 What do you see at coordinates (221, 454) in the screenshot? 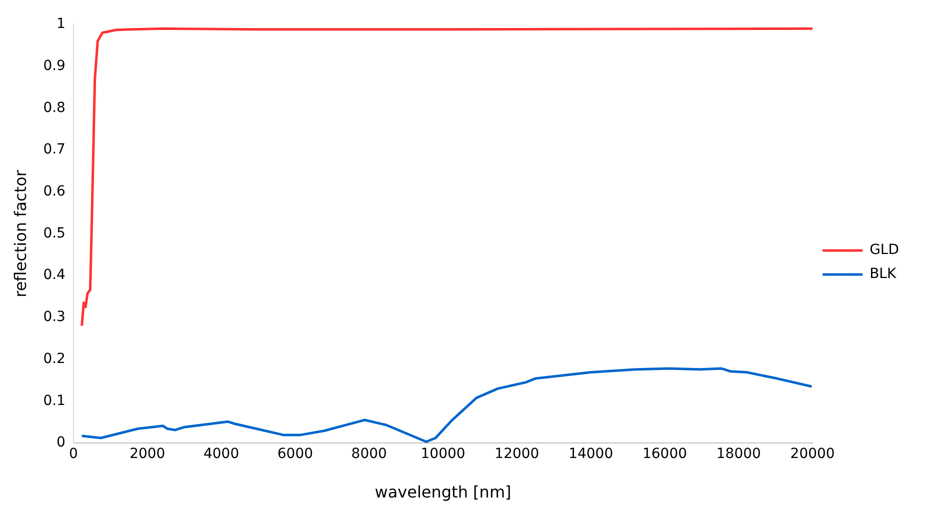
I see `x-tick-label: 4000` at bounding box center [221, 454].